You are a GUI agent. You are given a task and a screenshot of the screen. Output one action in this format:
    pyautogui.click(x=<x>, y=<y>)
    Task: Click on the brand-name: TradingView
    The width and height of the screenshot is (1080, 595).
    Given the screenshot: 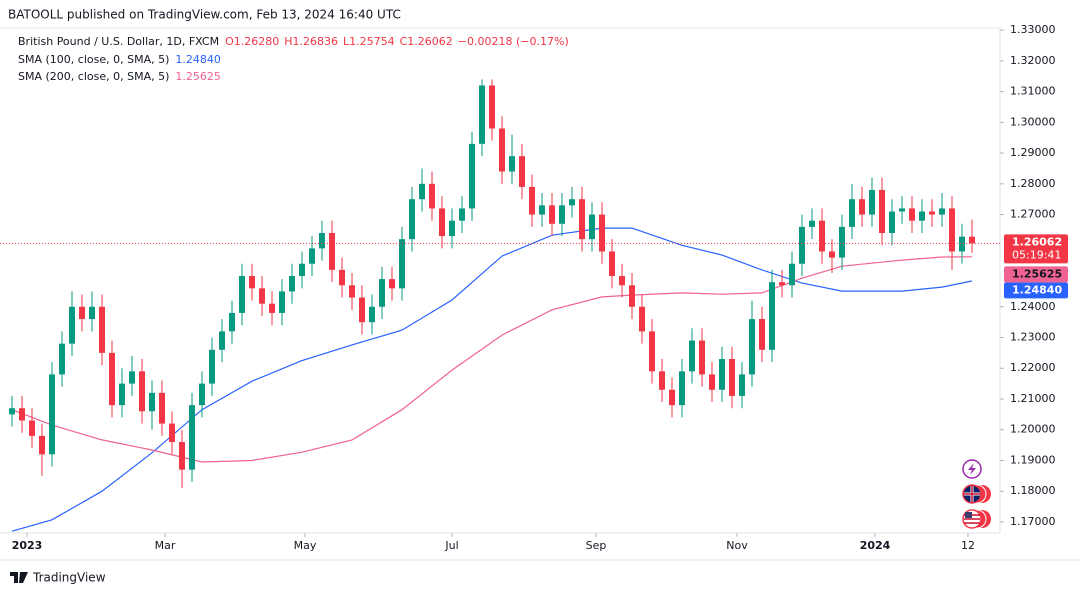 What is the action you would take?
    pyautogui.click(x=69, y=578)
    